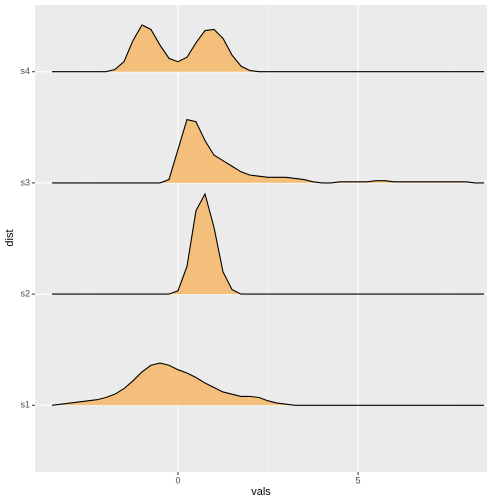 The height and width of the screenshot is (504, 504). I want to click on y-tick-label: s3, so click(25, 182).